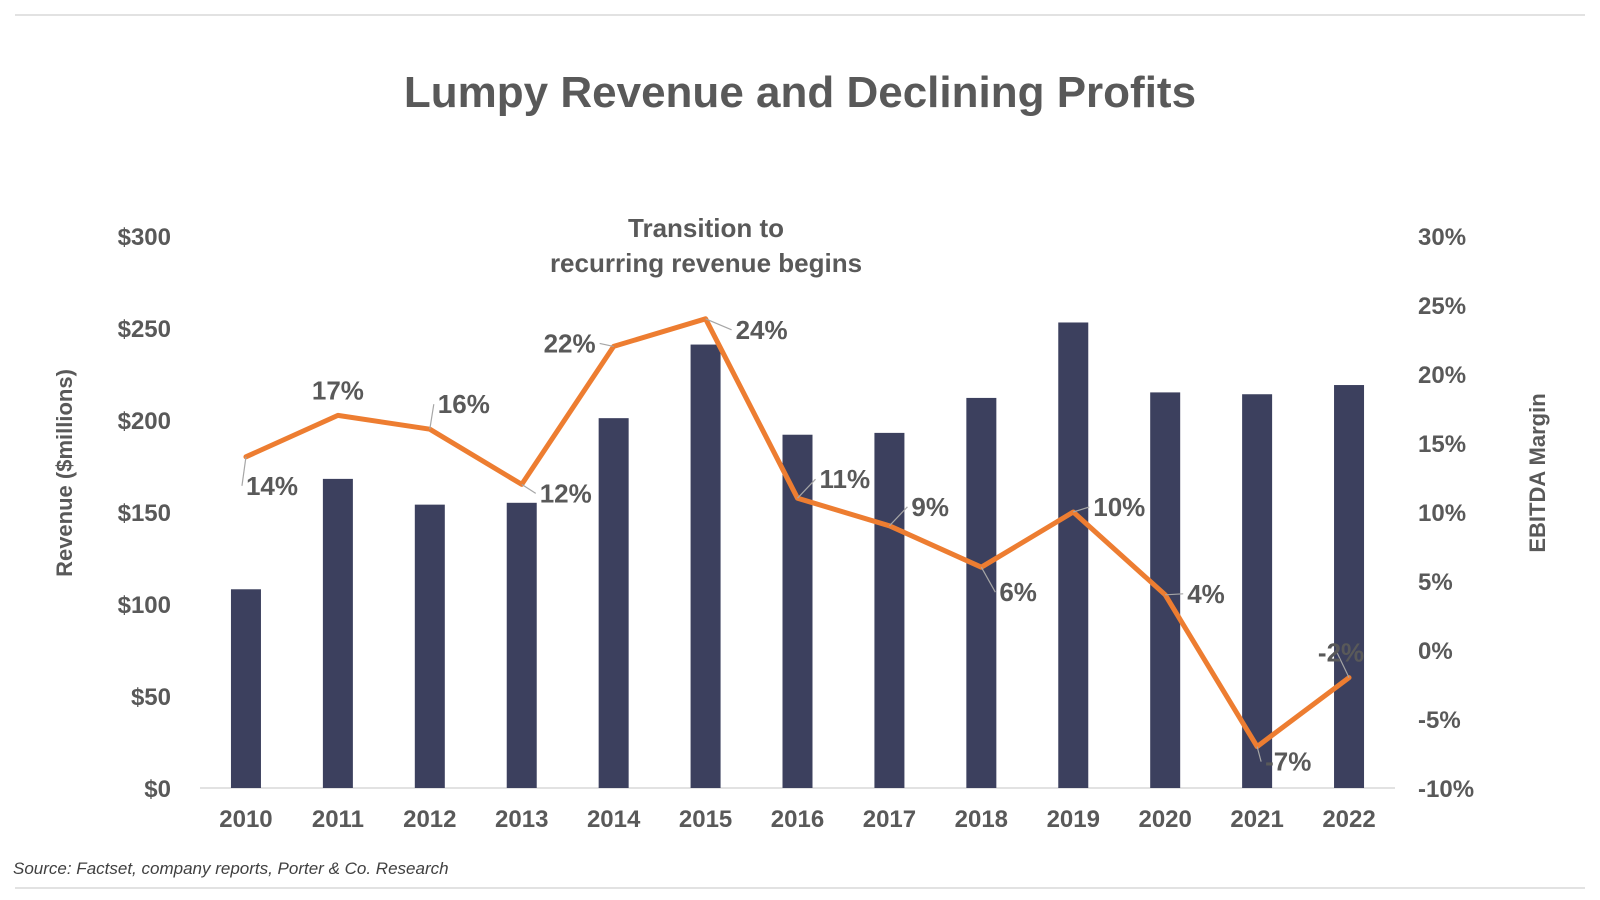 This screenshot has width=1600, height=900. What do you see at coordinates (1288, 762) in the screenshot?
I see `margin-data-label: -7%` at bounding box center [1288, 762].